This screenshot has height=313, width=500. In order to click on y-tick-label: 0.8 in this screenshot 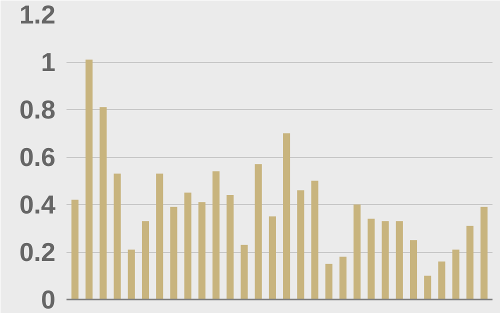, I will do `click(37, 109)`.